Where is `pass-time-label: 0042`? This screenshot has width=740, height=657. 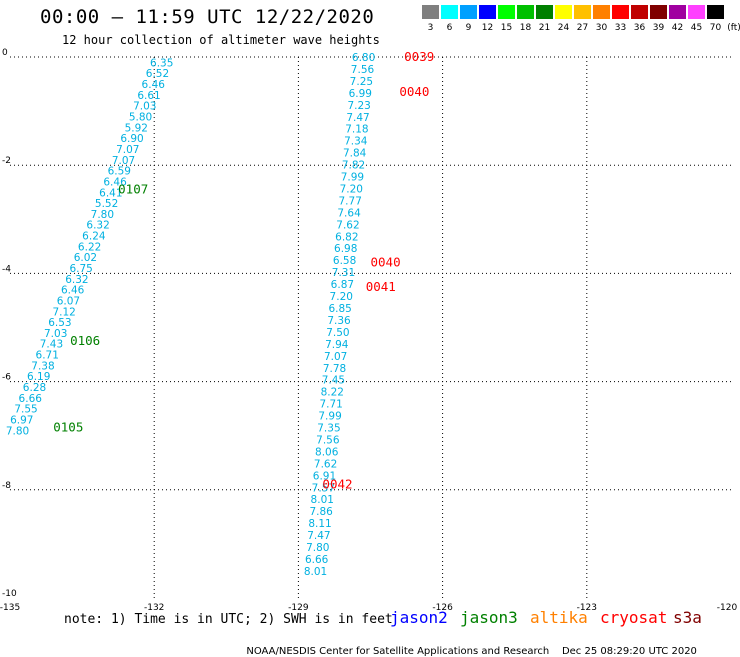
pass-time-label: 0042 is located at coordinates (337, 483).